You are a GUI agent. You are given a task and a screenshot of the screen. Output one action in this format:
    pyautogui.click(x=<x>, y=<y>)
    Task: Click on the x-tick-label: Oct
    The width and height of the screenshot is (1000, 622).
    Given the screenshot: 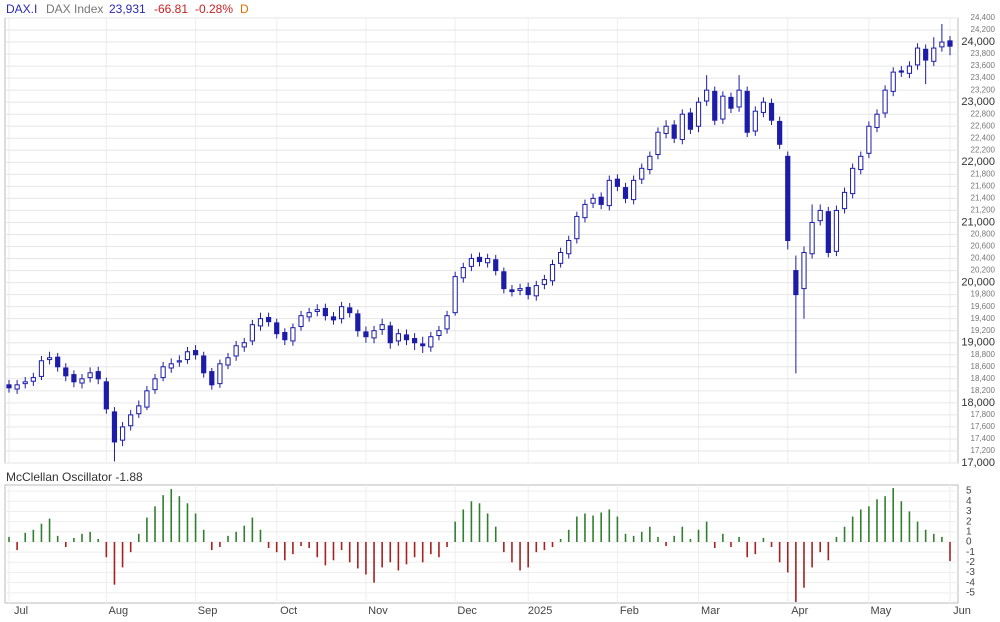 What is the action you would take?
    pyautogui.click(x=288, y=611)
    